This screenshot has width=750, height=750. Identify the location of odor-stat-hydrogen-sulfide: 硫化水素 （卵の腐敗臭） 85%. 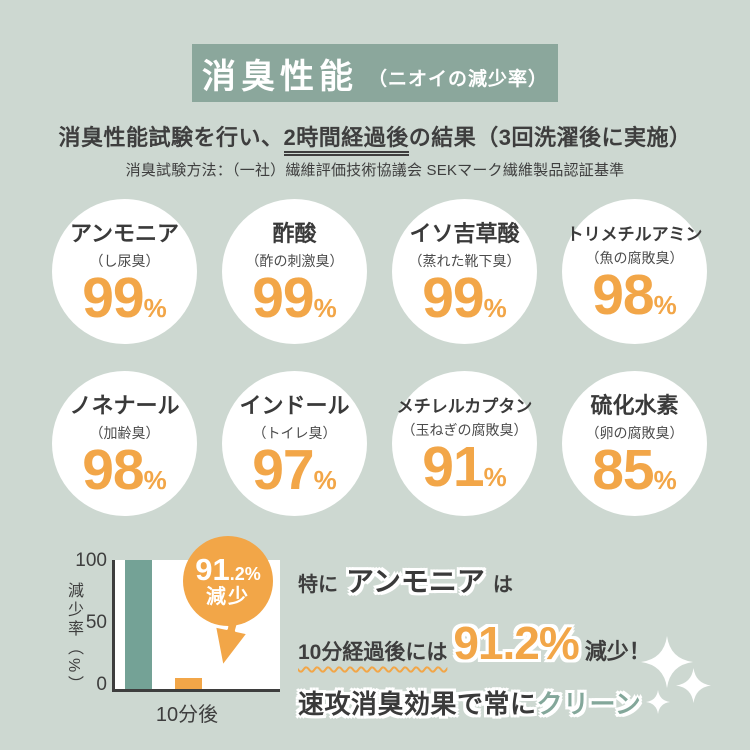
(634, 443).